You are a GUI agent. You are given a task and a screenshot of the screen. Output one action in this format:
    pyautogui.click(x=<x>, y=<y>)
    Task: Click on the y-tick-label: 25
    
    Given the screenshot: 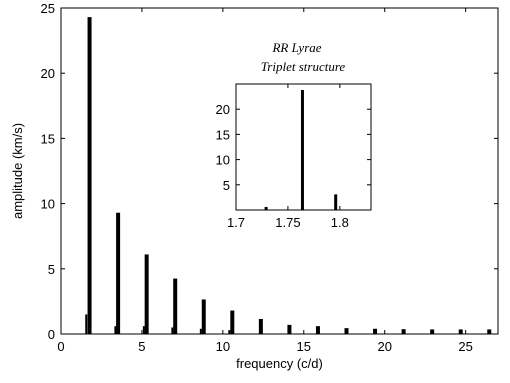 What is the action you would take?
    pyautogui.click(x=48, y=8)
    